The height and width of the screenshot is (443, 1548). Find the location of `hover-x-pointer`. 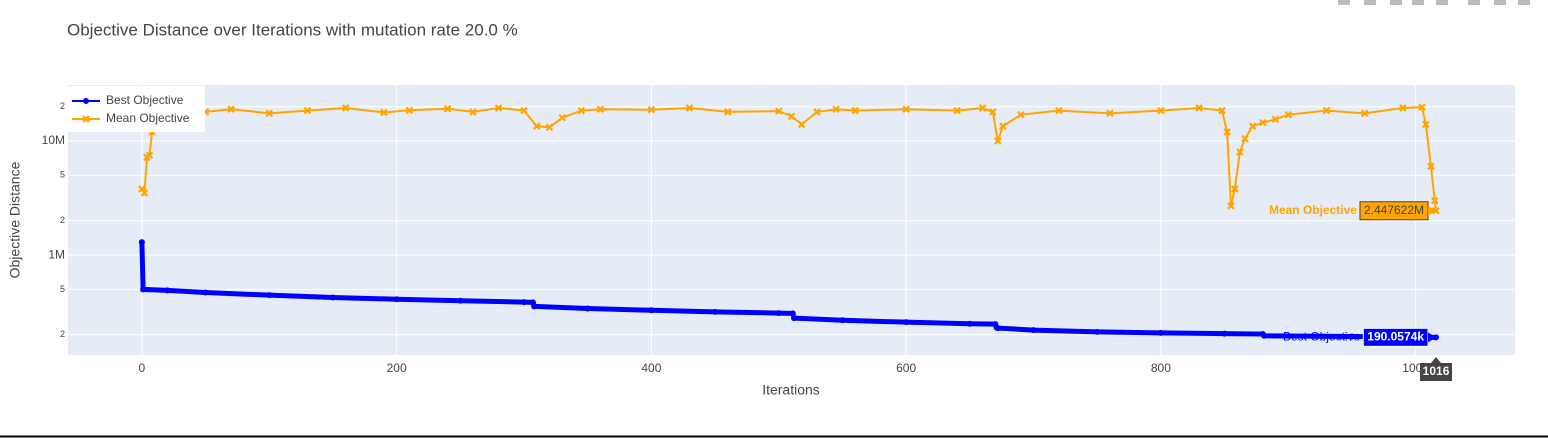

hover-x-pointer is located at coordinates (1436, 360).